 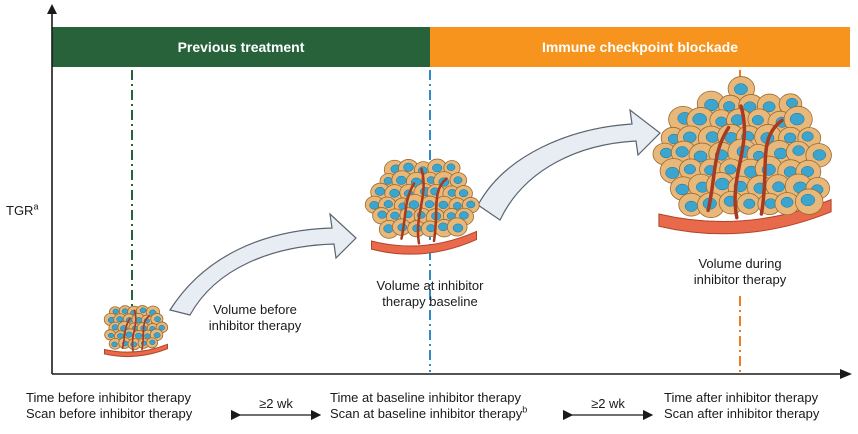 What do you see at coordinates (740, 271) in the screenshot?
I see `label-volume-during: Volume during inhibitor therapy` at bounding box center [740, 271].